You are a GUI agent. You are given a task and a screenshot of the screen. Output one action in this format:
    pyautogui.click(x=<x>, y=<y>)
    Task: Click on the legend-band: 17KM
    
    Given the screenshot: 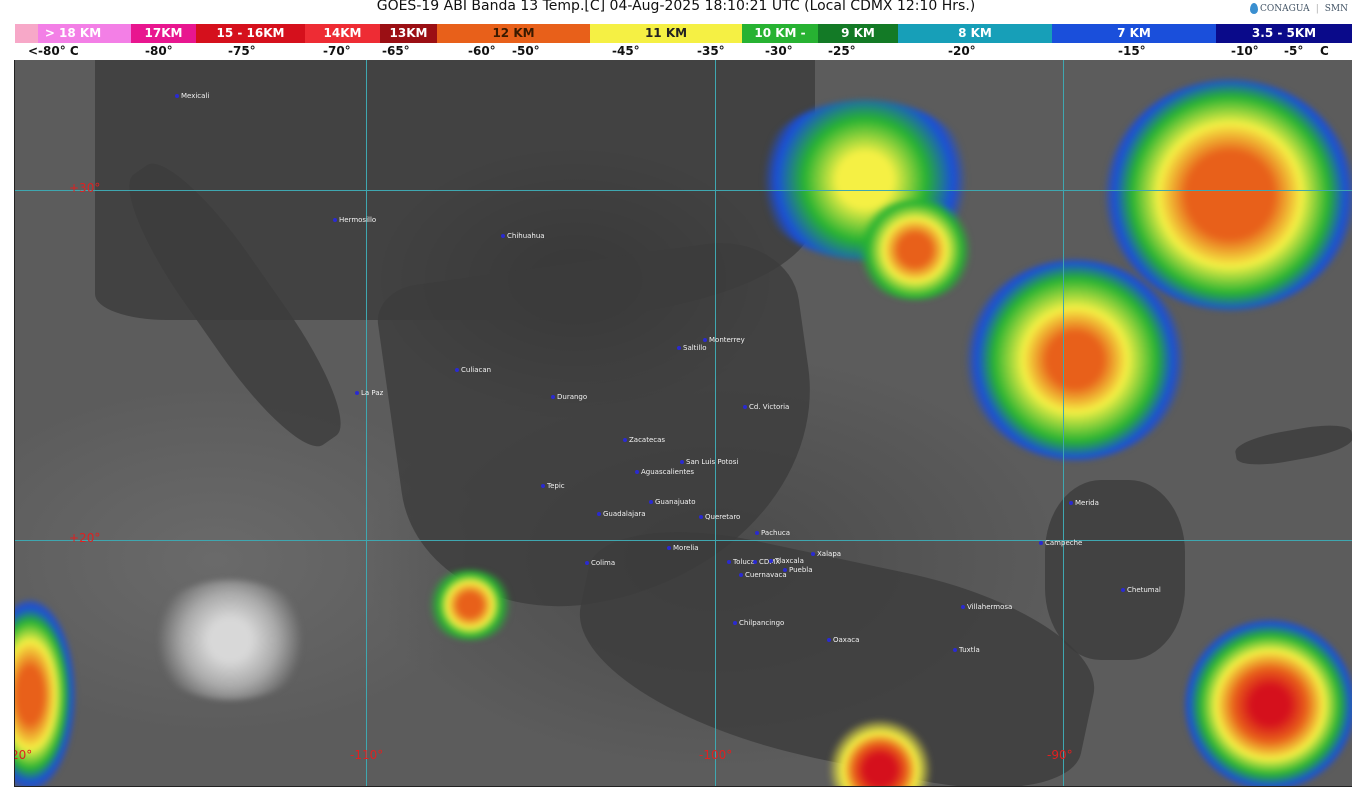 What is the action you would take?
    pyautogui.click(x=163, y=33)
    